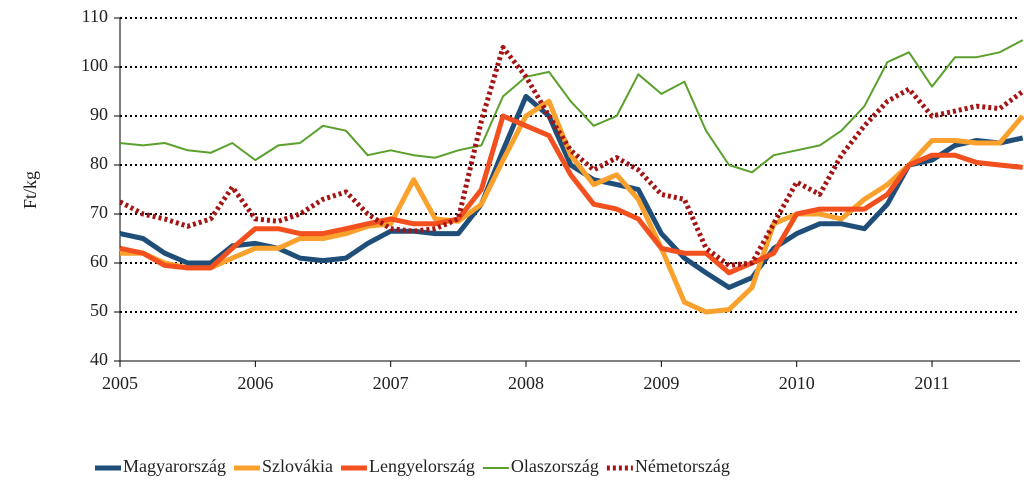 The image size is (1024, 488). Describe the element at coordinates (95, 16) in the screenshot. I see `y-tick-label: 110` at that location.